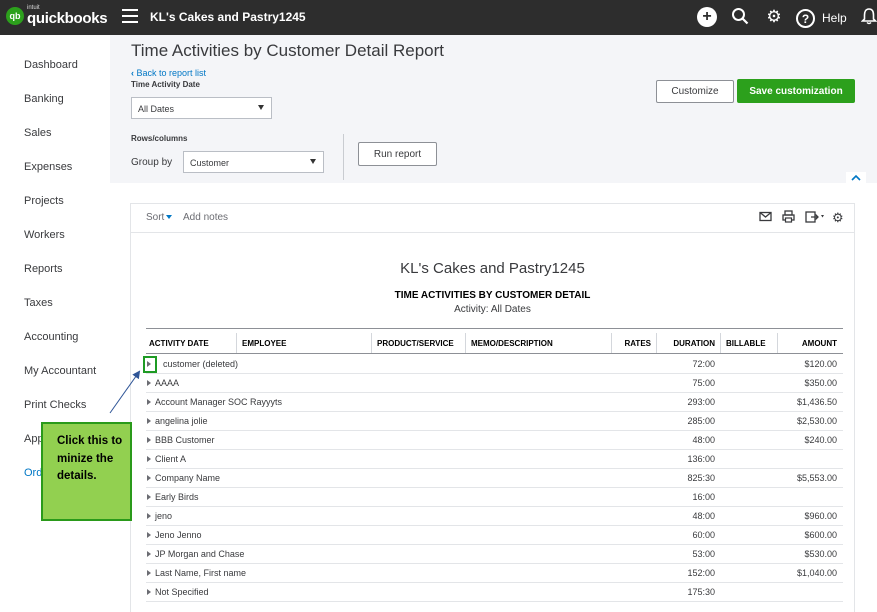 Image resolution: width=877 pixels, height=612 pixels. I want to click on table-row: BBB Customer 48:00 $240.00, so click(494, 440).